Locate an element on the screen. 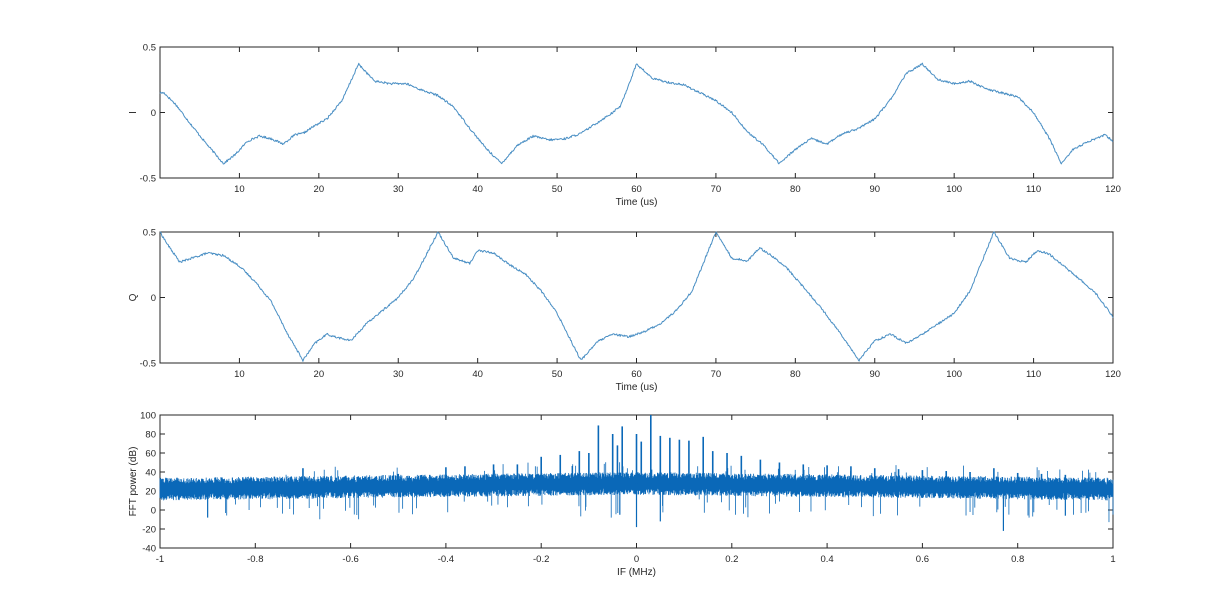 This screenshot has width=1230, height=616. q-x-tick-label: 40 is located at coordinates (477, 374).